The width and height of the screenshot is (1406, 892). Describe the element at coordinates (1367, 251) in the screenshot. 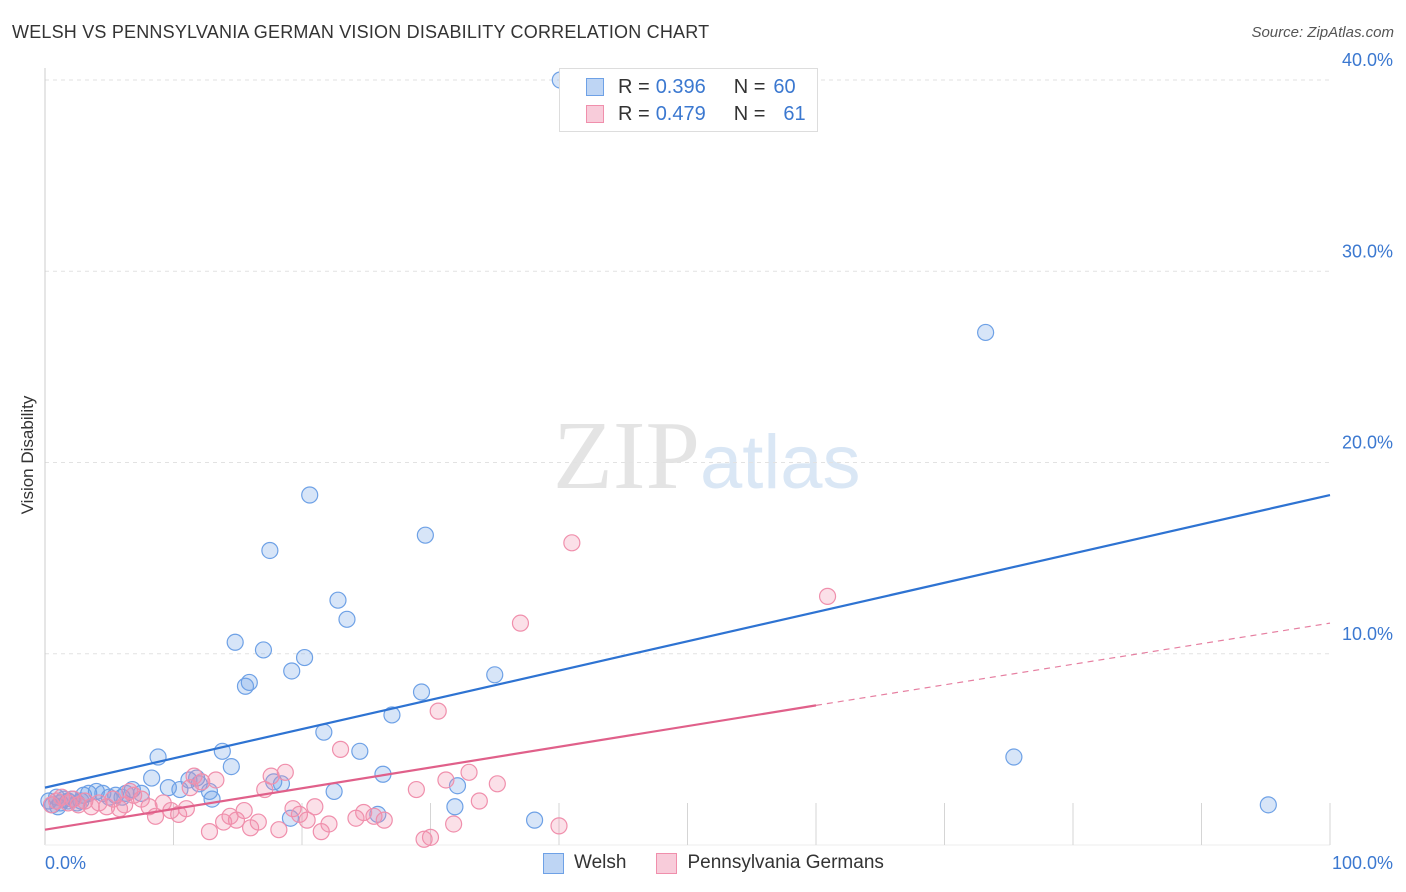

I see `y-tick-label: 30.0%` at that location.